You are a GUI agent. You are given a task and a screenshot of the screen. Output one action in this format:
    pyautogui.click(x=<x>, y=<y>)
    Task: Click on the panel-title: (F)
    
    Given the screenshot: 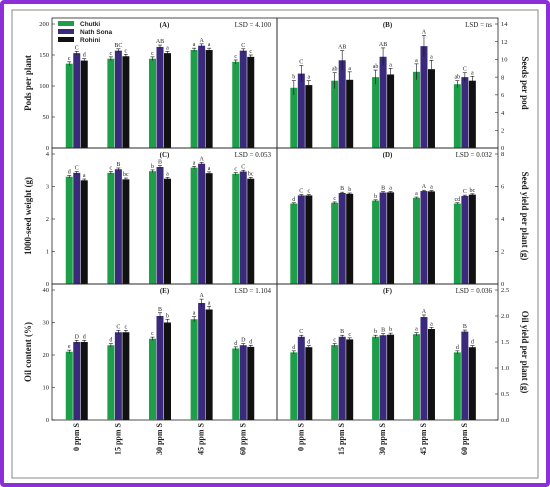 What is the action you would take?
    pyautogui.click(x=388, y=291)
    